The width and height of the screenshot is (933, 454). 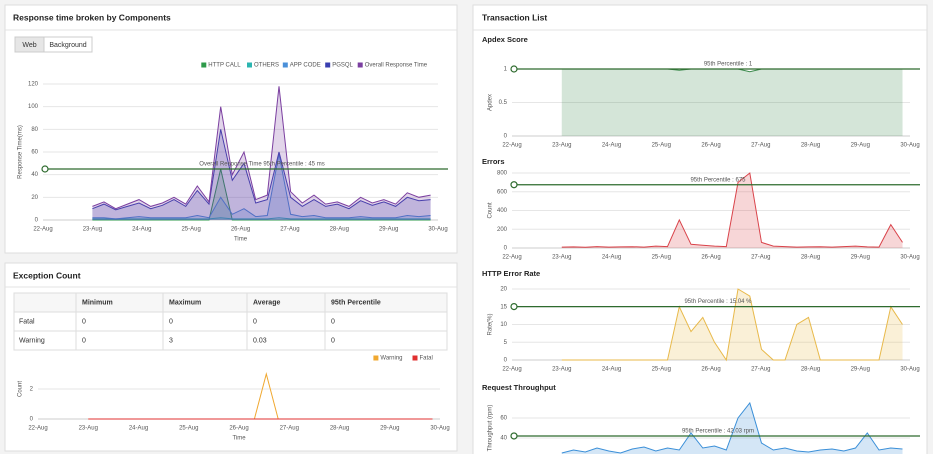 I want to click on y-tick-label: 10, so click(x=503, y=325).